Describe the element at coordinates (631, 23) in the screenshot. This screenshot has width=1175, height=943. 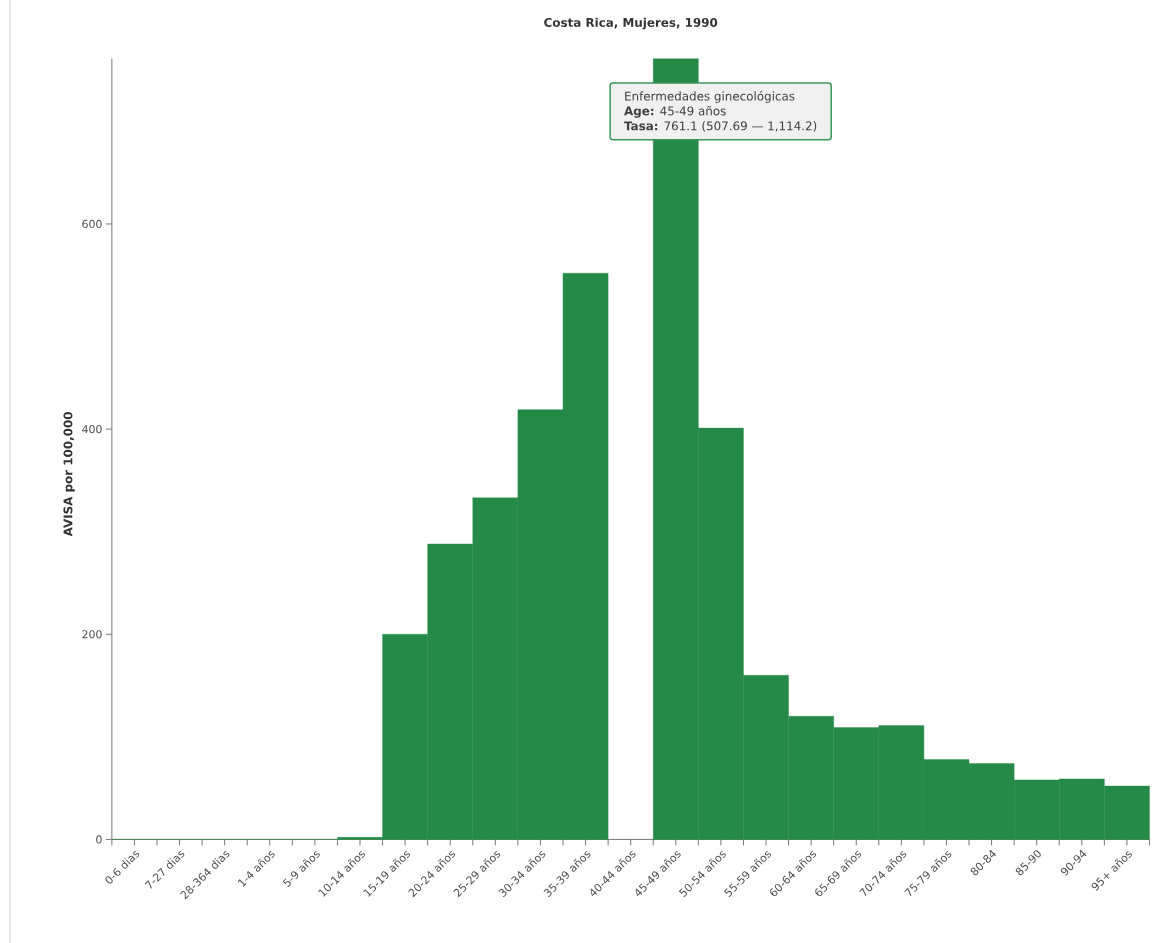
I see `chart-title: Costa Rica, Mujeres, 1990` at that location.